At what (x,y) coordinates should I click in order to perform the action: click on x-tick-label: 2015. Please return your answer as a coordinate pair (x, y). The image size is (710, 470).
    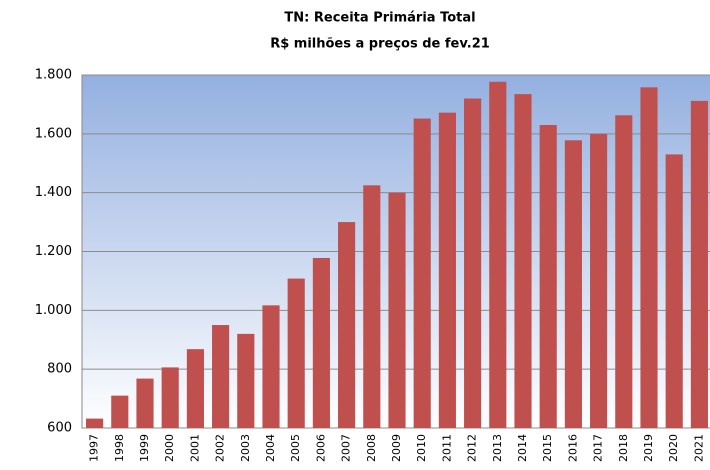
    Looking at the image, I should click on (547, 448).